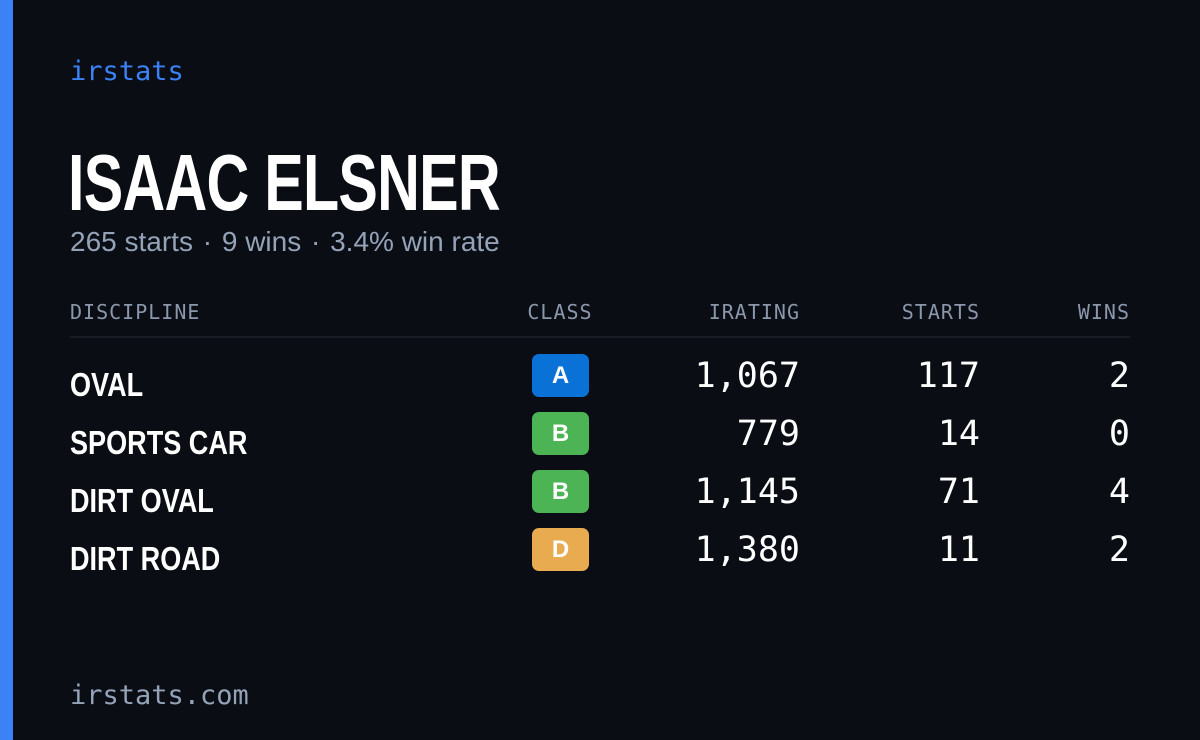 The width and height of the screenshot is (1200, 740). What do you see at coordinates (747, 492) in the screenshot?
I see `irating-value: 1,145` at bounding box center [747, 492].